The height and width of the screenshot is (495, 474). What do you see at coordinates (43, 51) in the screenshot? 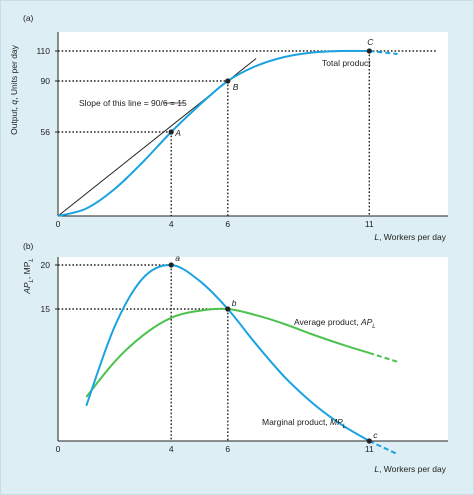
I see `y-tick-label: 110` at bounding box center [43, 51].